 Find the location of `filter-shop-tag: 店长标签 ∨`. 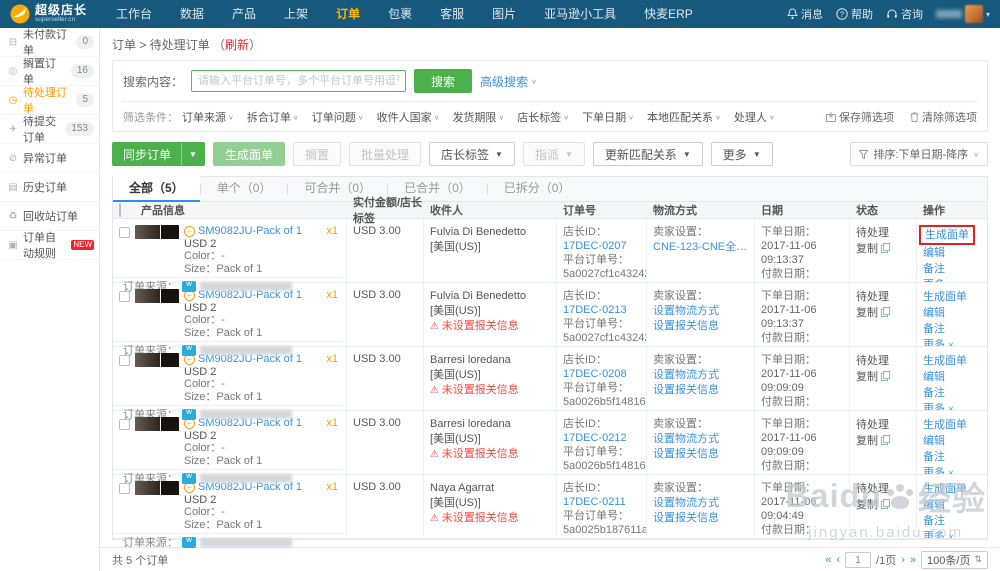

filter-shop-tag: 店长标签 ∨ is located at coordinates (543, 118).